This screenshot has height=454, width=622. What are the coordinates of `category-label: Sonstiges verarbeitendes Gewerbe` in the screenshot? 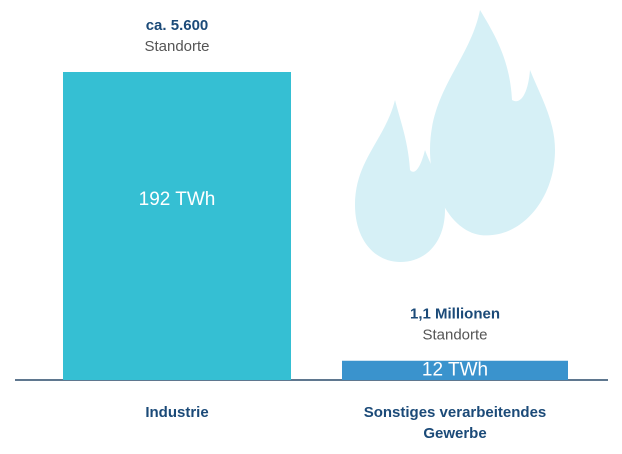 It's located at (455, 423).